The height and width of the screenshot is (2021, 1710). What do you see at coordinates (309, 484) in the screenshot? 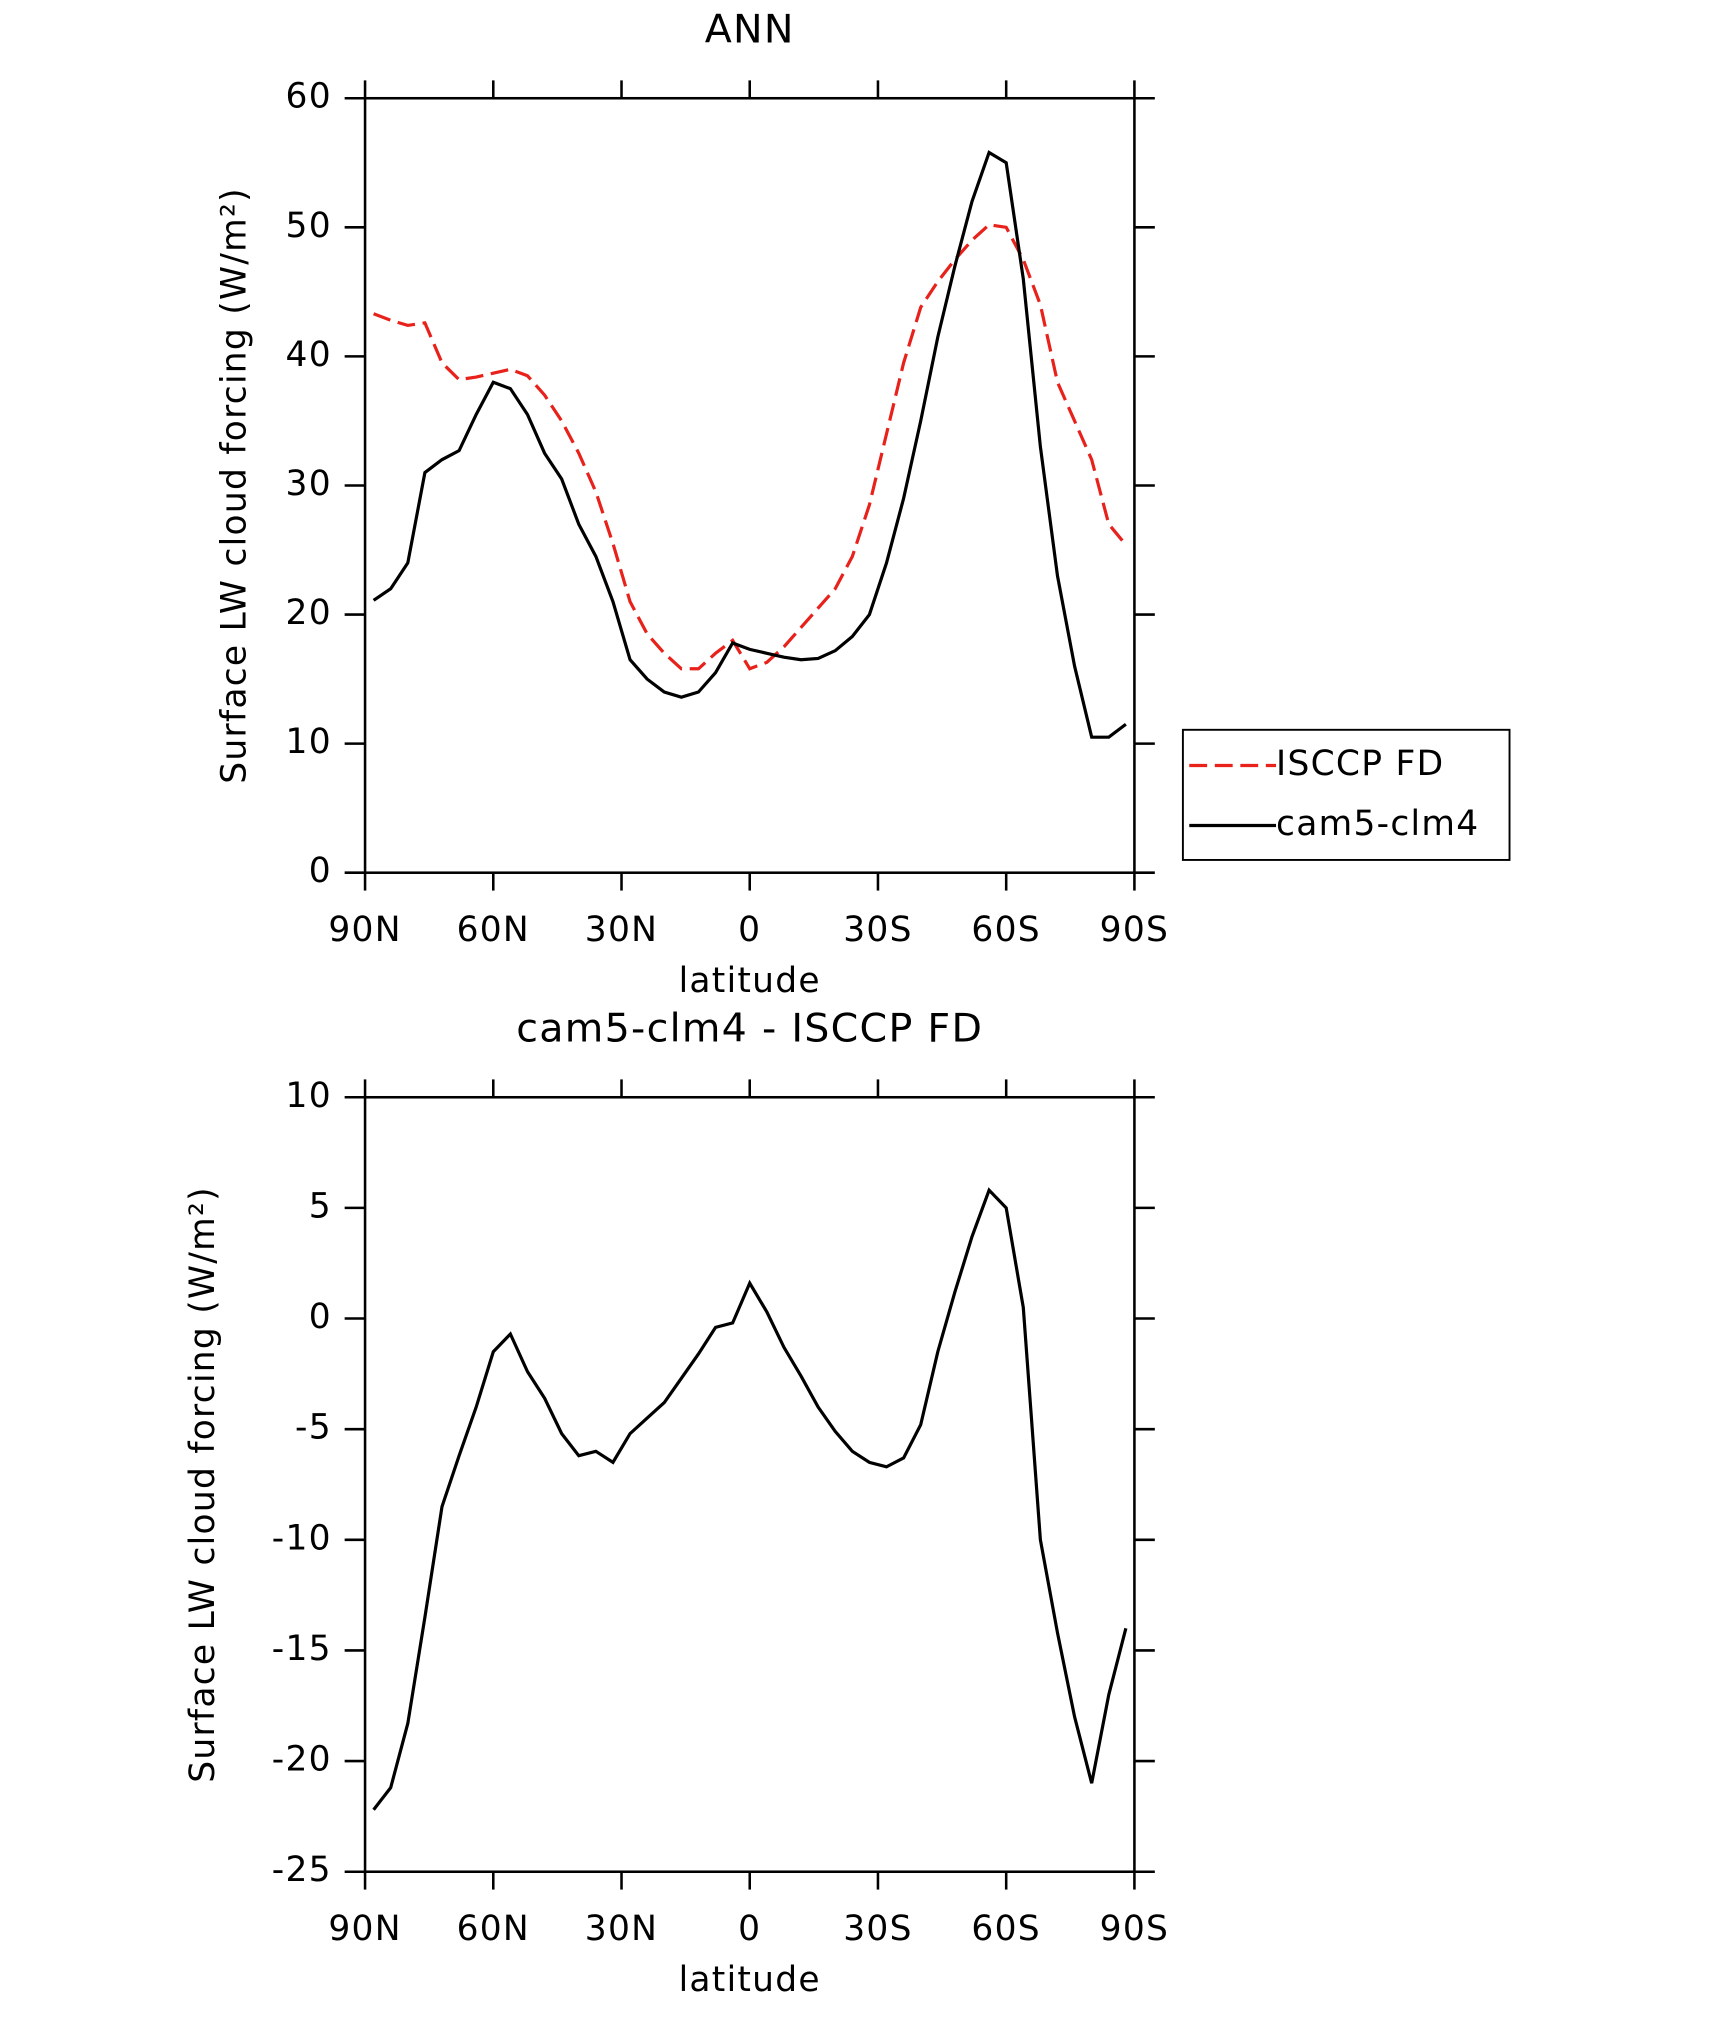
I see `y-tick-label: 30` at bounding box center [309, 484].